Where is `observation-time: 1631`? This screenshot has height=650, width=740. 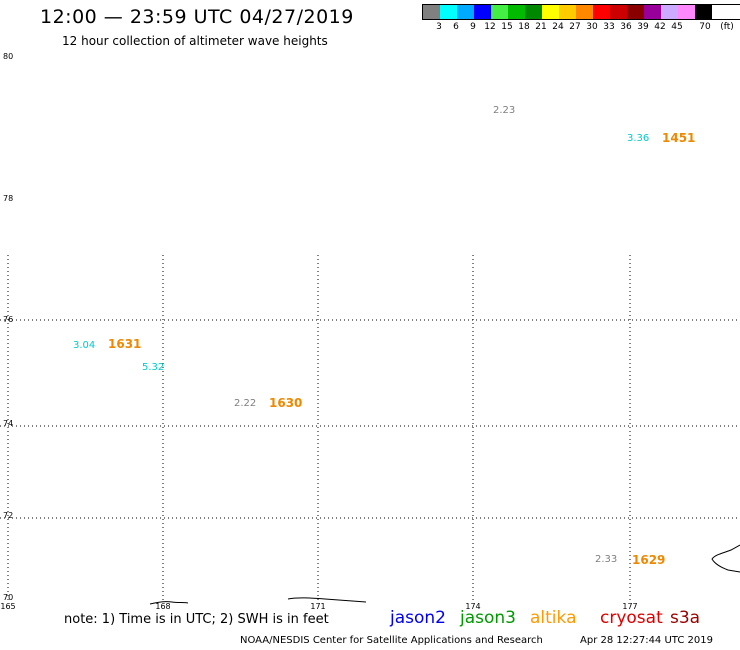
observation-time: 1631 is located at coordinates (124, 344).